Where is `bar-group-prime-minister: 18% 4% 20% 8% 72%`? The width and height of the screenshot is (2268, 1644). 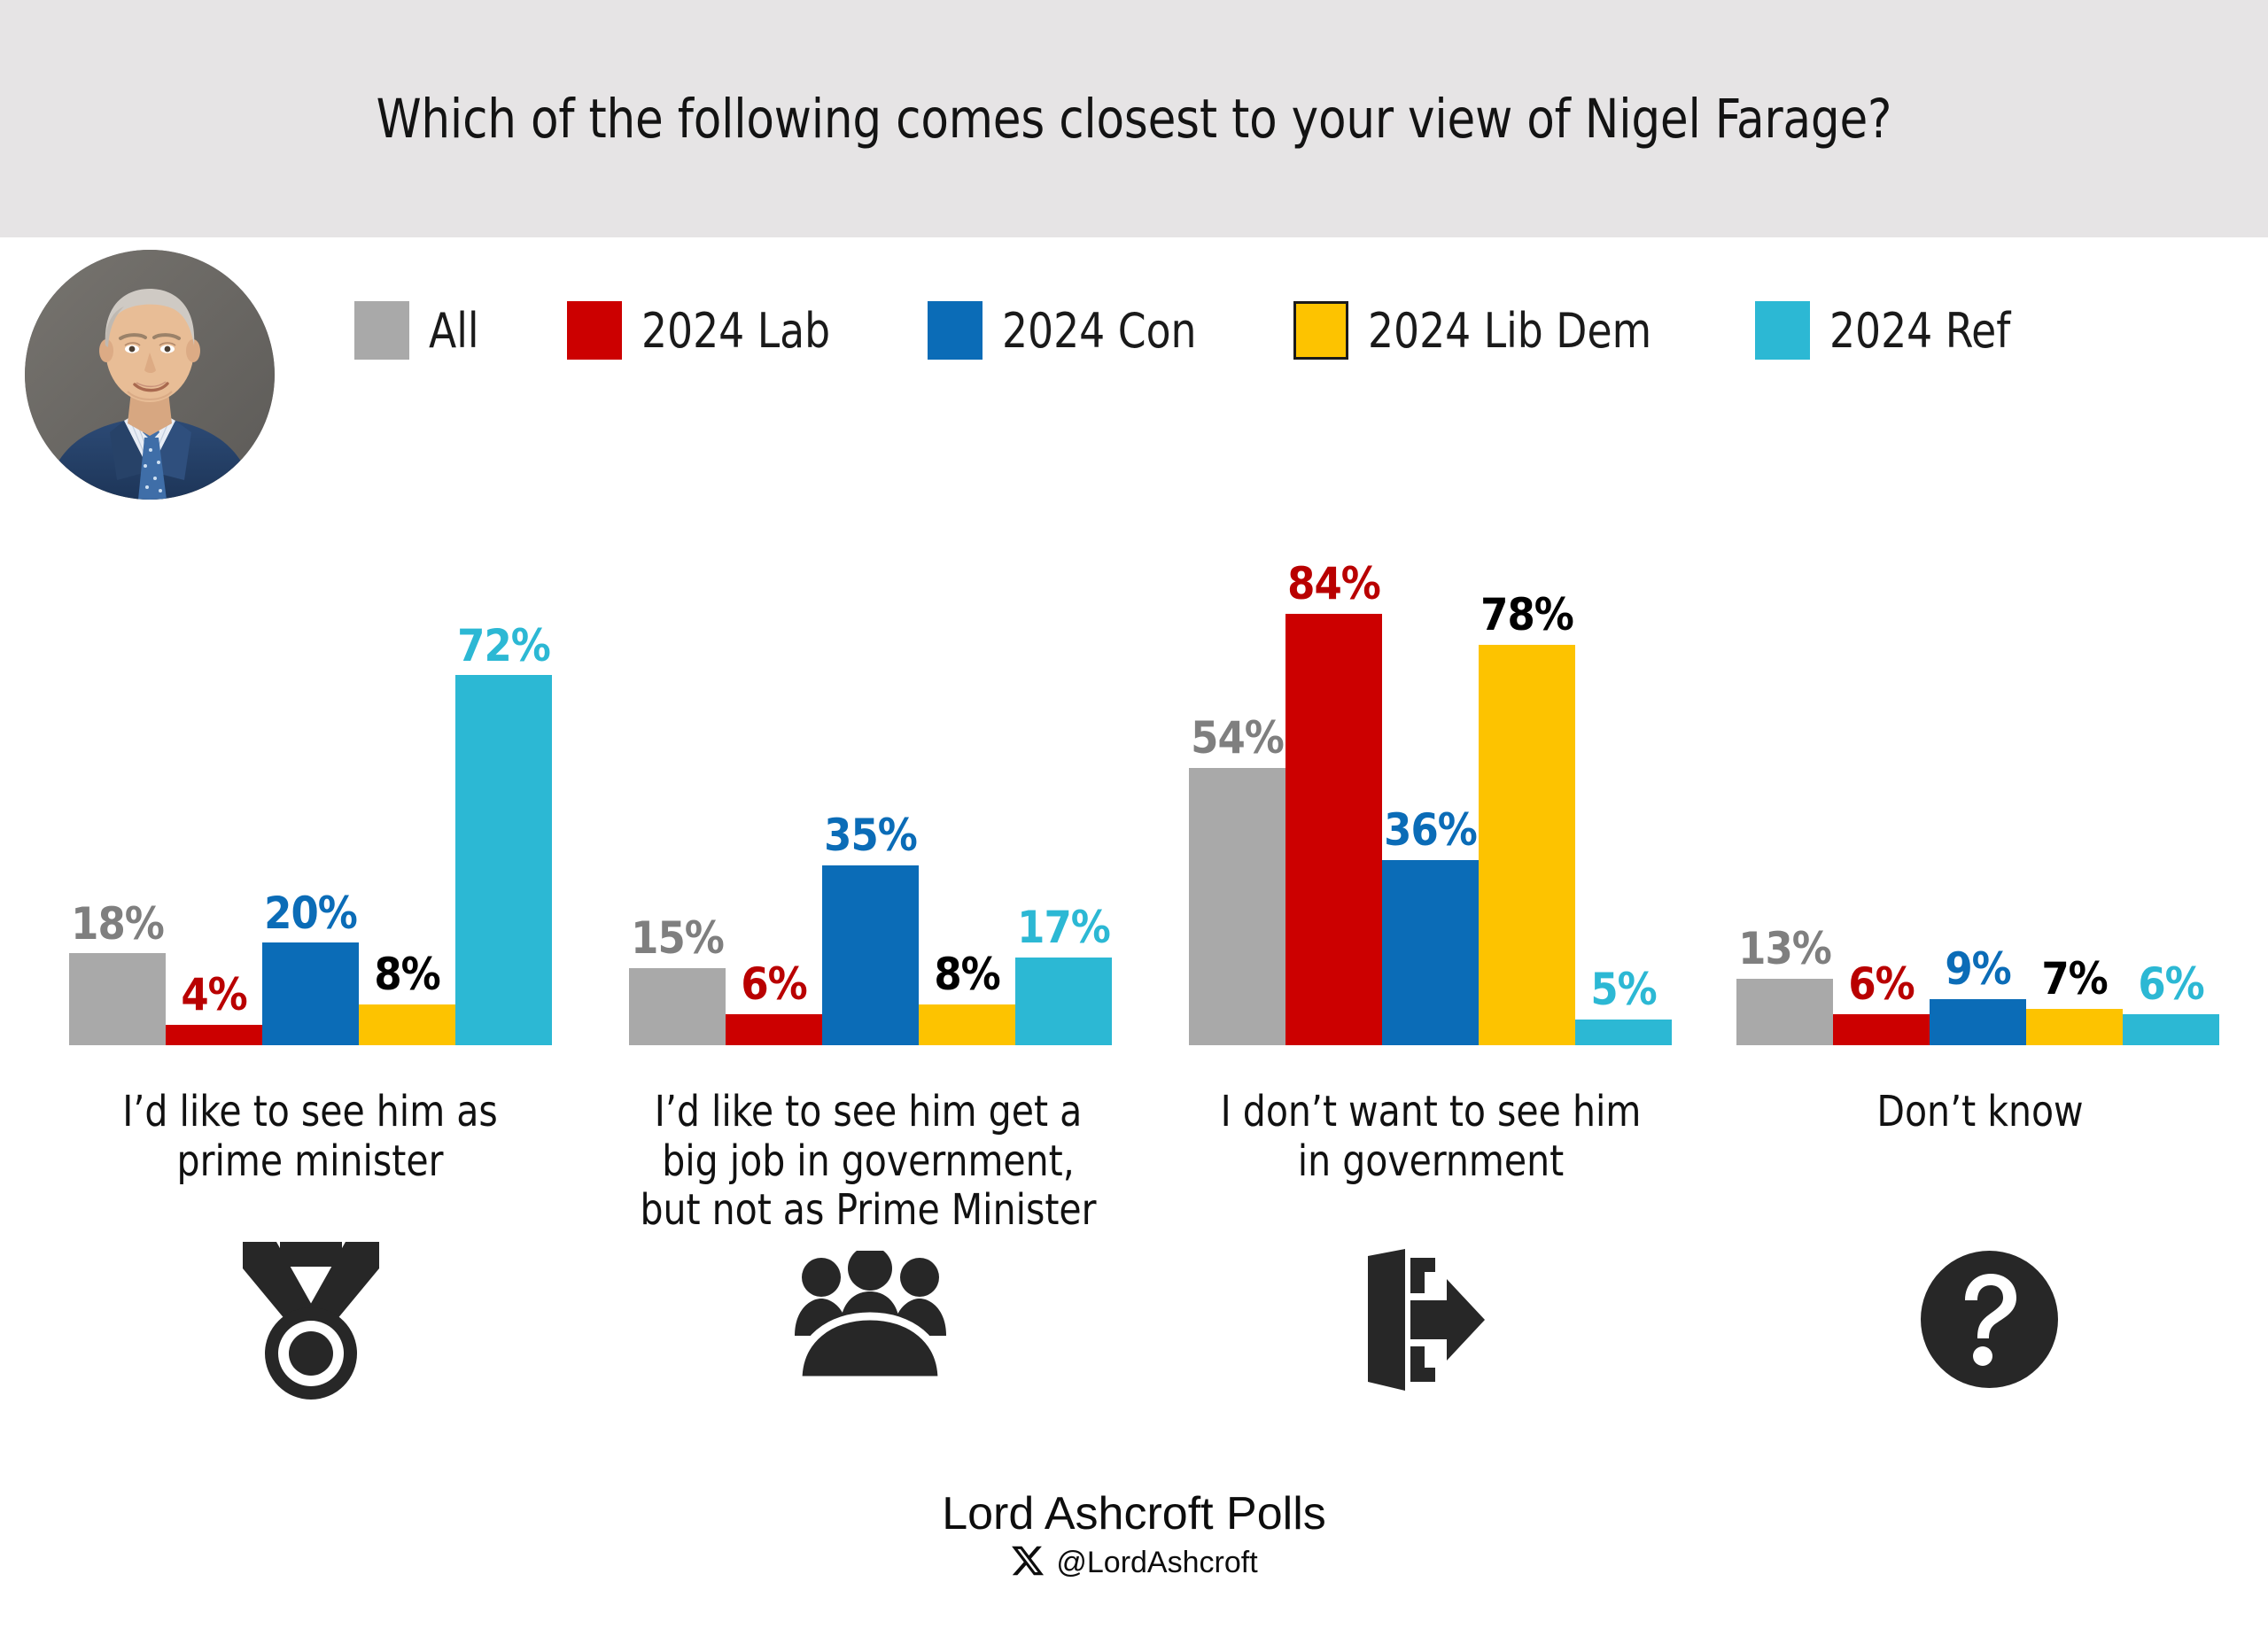 bar-group-prime-minister: 18% 4% 20% 8% 72% is located at coordinates (310, 788).